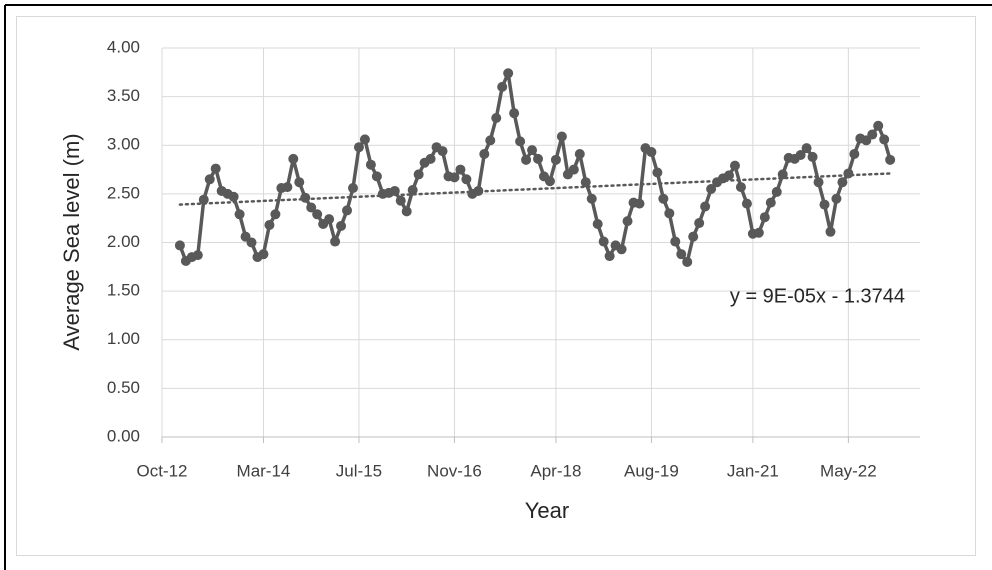 The height and width of the screenshot is (570, 992). Describe the element at coordinates (71, 241) in the screenshot. I see `y-axis-title: Average Sea level (m)` at that location.